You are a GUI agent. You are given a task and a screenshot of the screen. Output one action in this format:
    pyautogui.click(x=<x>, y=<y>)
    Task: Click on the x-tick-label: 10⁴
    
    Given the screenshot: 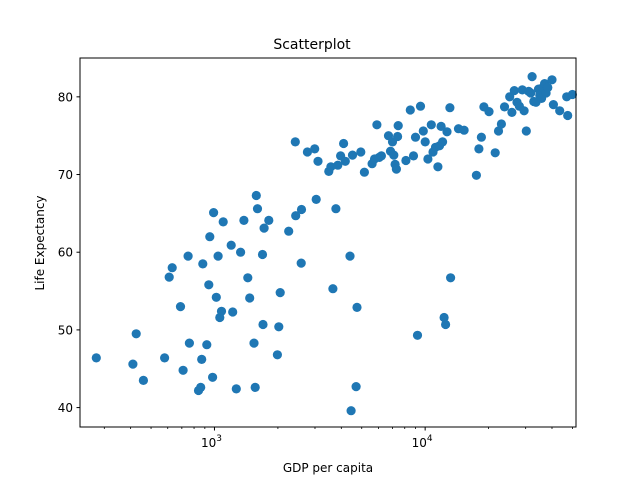 What is the action you would take?
    pyautogui.click(x=422, y=442)
    